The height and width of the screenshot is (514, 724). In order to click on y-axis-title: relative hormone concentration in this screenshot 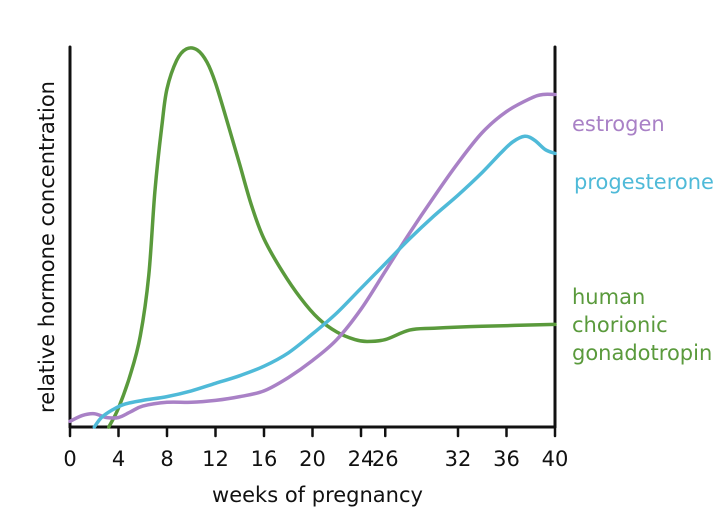, I will do `click(47, 247)`.